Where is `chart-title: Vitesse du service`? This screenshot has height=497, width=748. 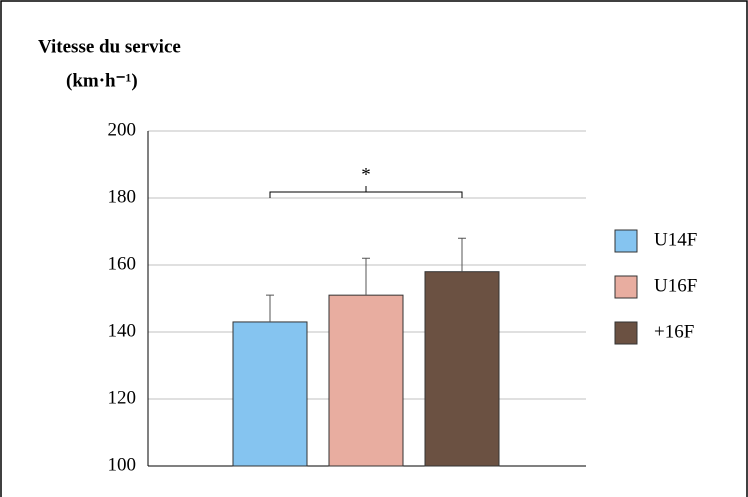 chart-title: Vitesse du service is located at coordinates (109, 46).